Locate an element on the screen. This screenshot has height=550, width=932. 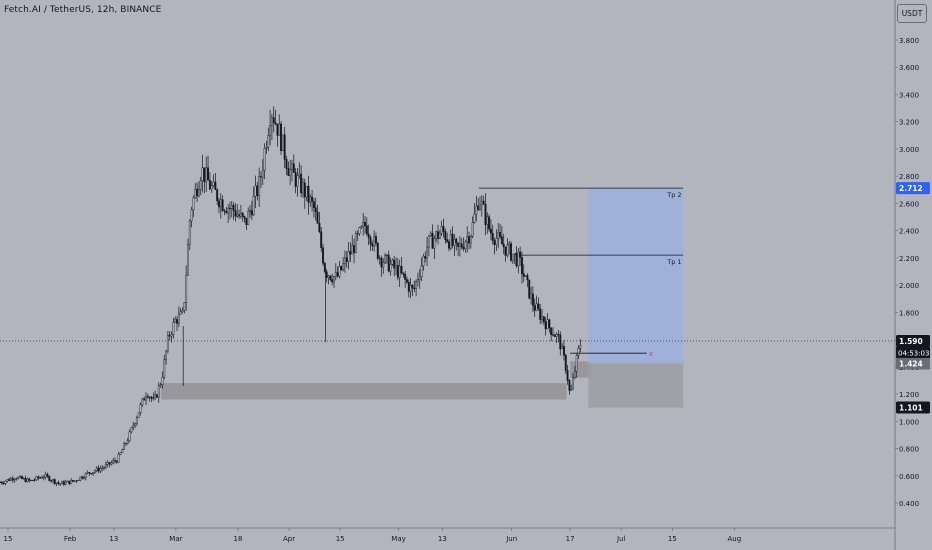
price-tick-label: 3.000 is located at coordinates (909, 150).